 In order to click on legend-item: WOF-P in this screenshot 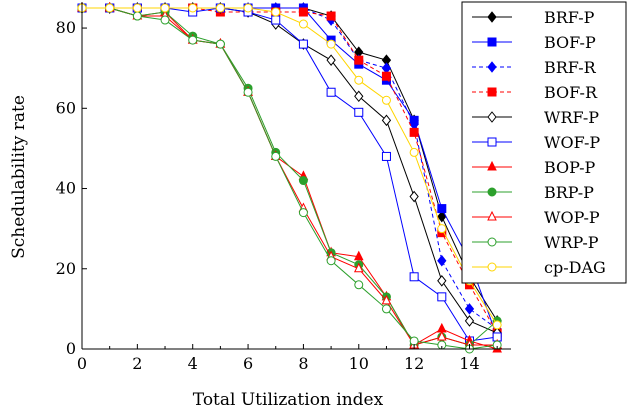, I will do `click(536, 142)`.